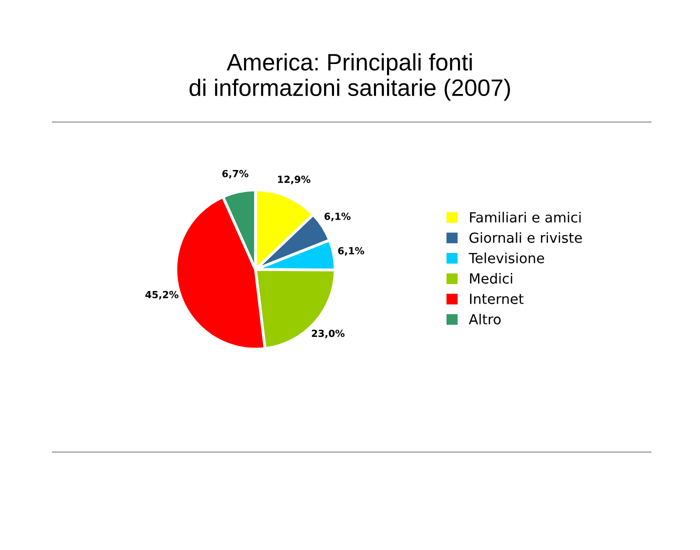  What do you see at coordinates (294, 180) in the screenshot?
I see `data-label: 12,9%` at bounding box center [294, 180].